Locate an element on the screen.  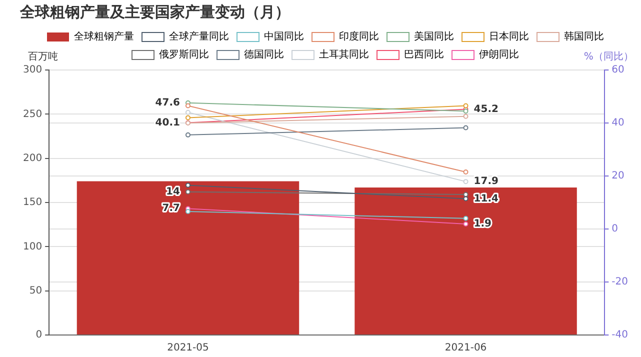
y2-axis-title: %（同比） is located at coordinates (609, 56).